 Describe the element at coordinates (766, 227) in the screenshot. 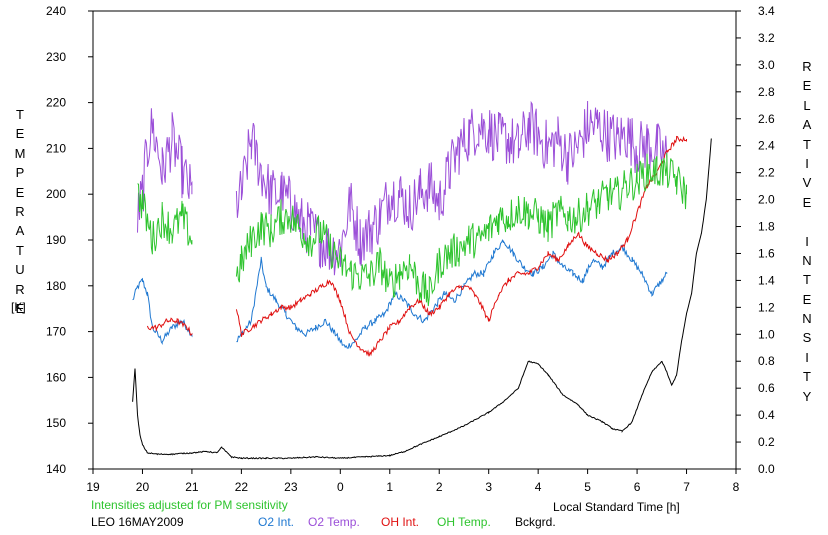

I see `y-right-tick-label: 1.8` at that location.